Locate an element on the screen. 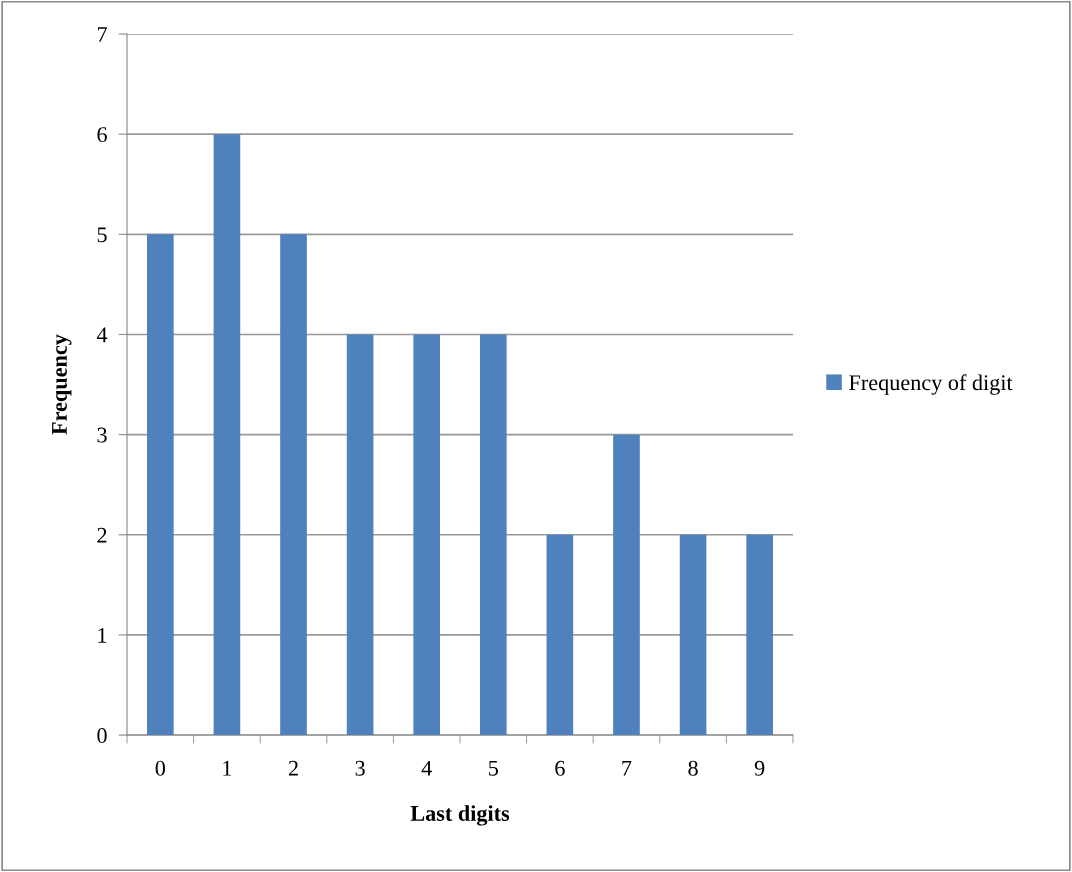 The image size is (1072, 872). x-tick-label: 1 is located at coordinates (227, 768).